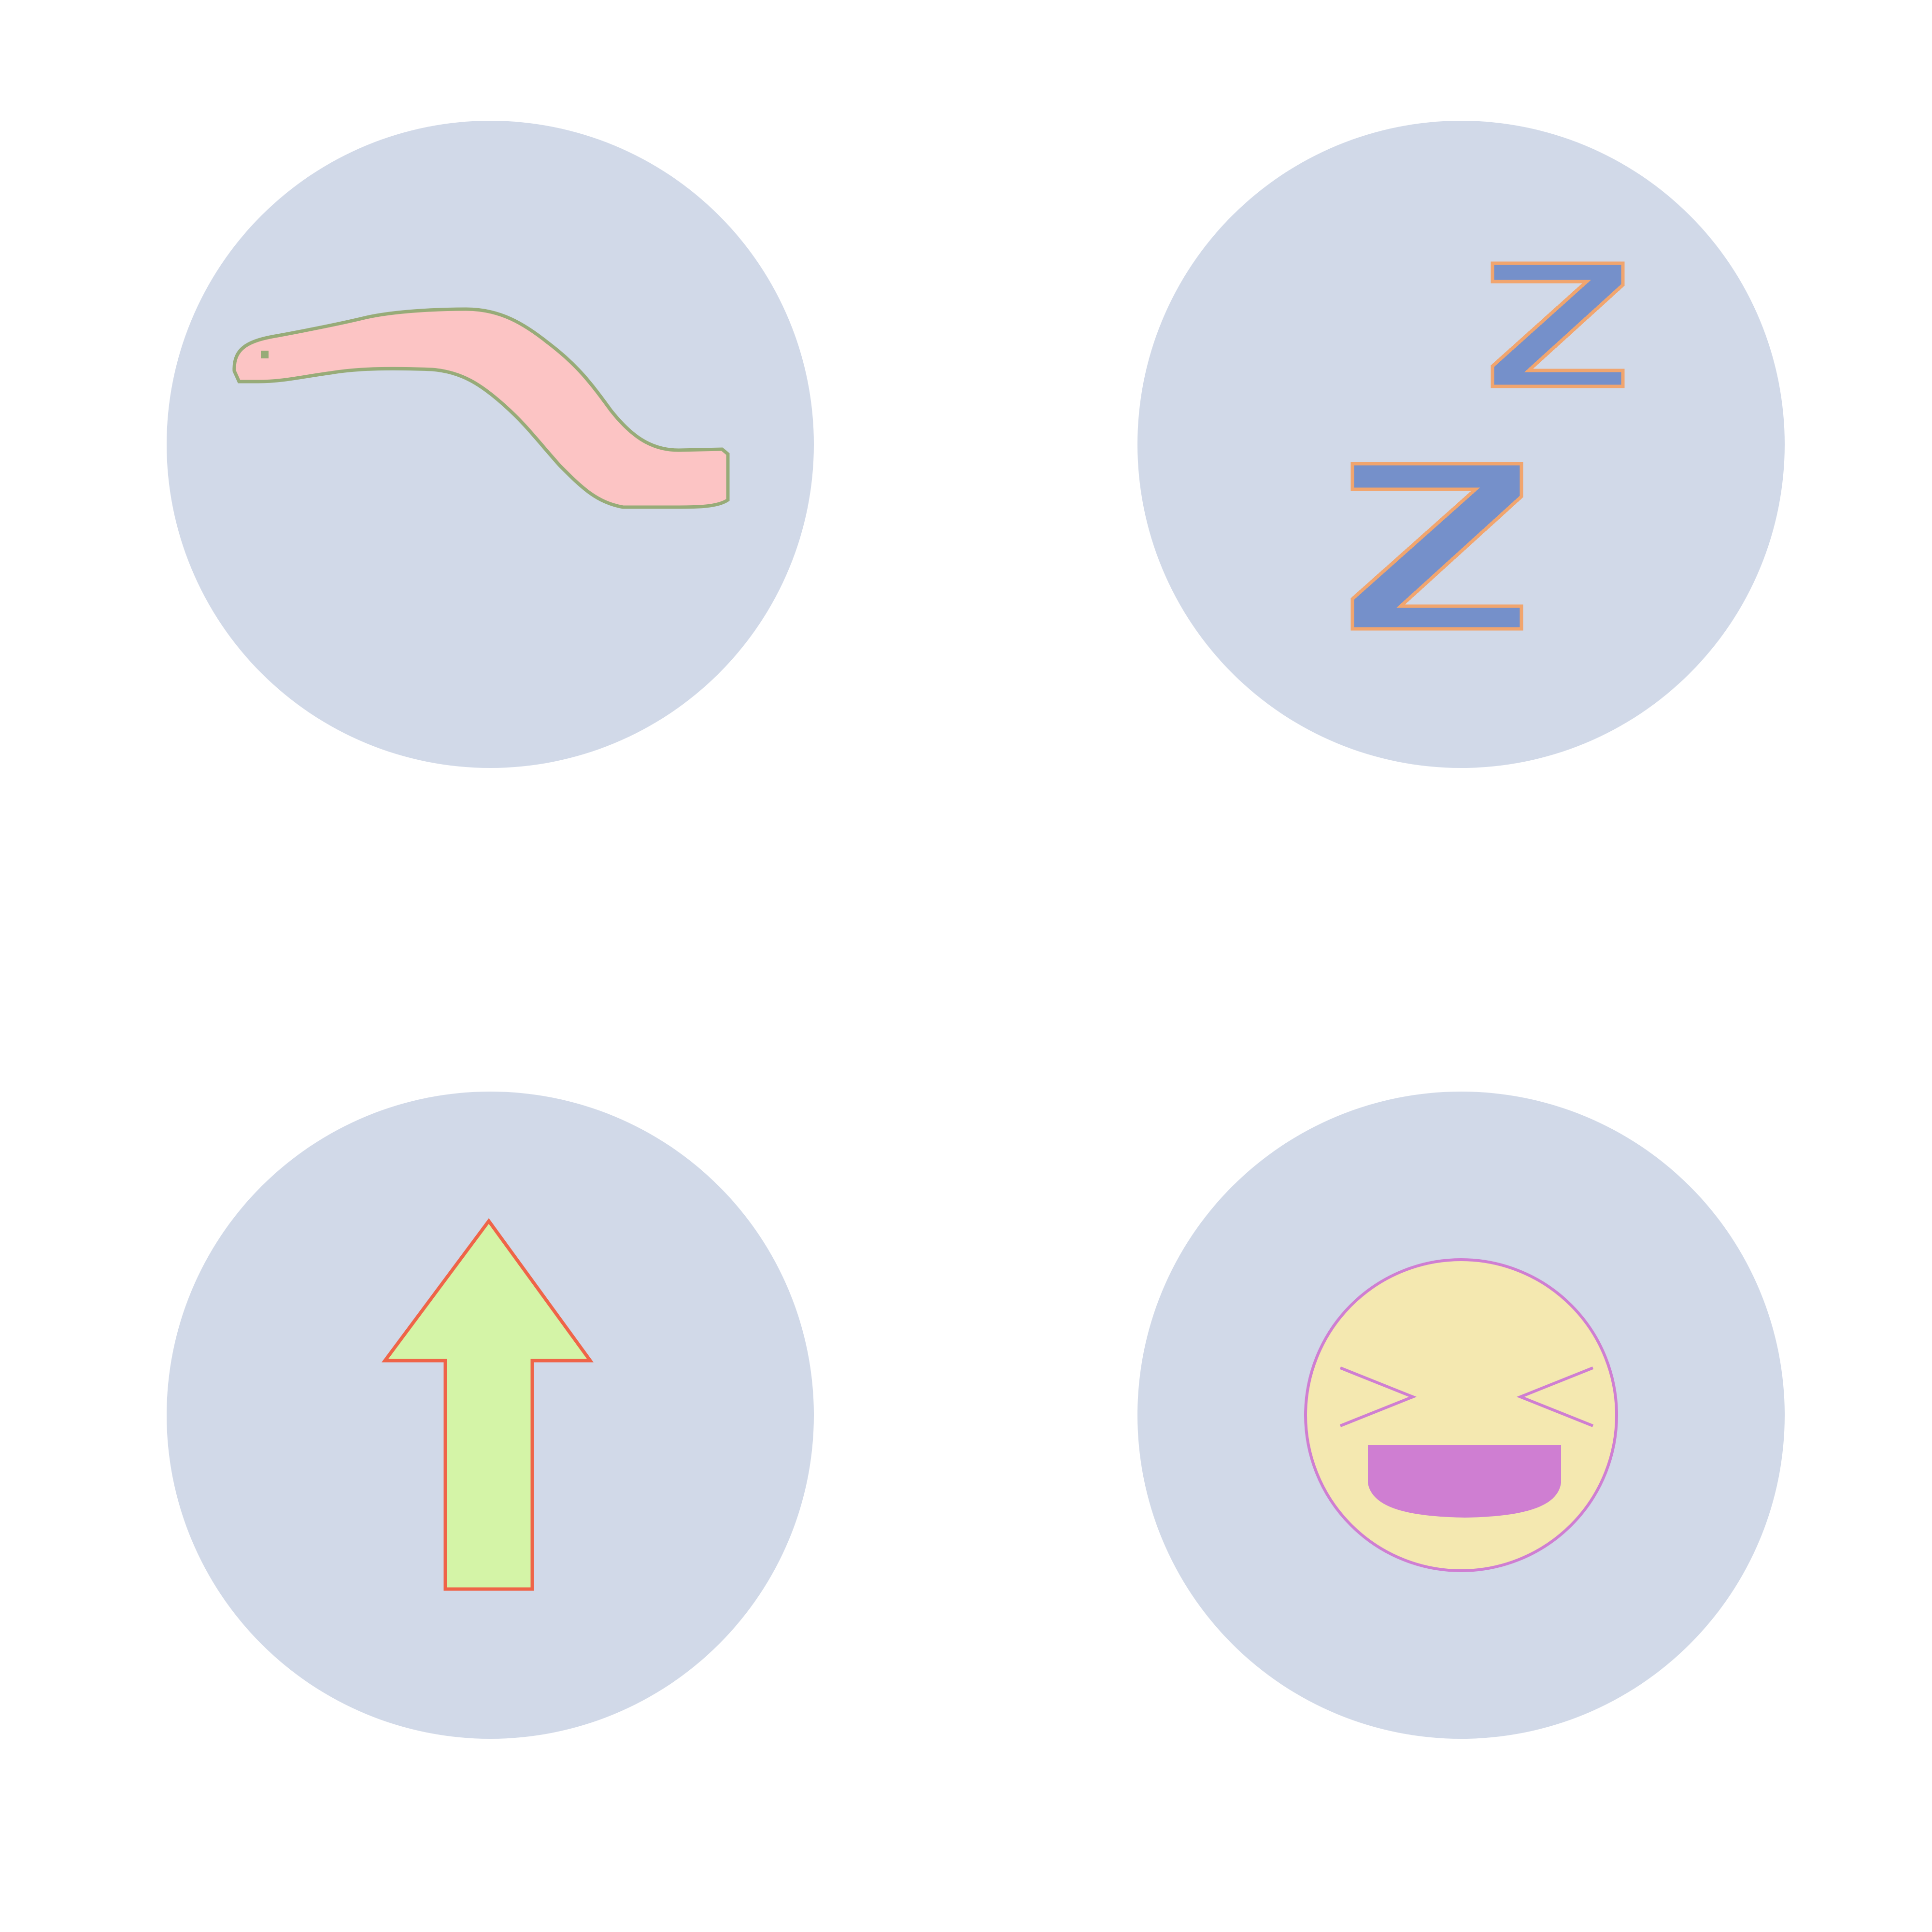 The width and height of the screenshot is (1932, 1932). I want to click on worm-eye, so click(265, 354).